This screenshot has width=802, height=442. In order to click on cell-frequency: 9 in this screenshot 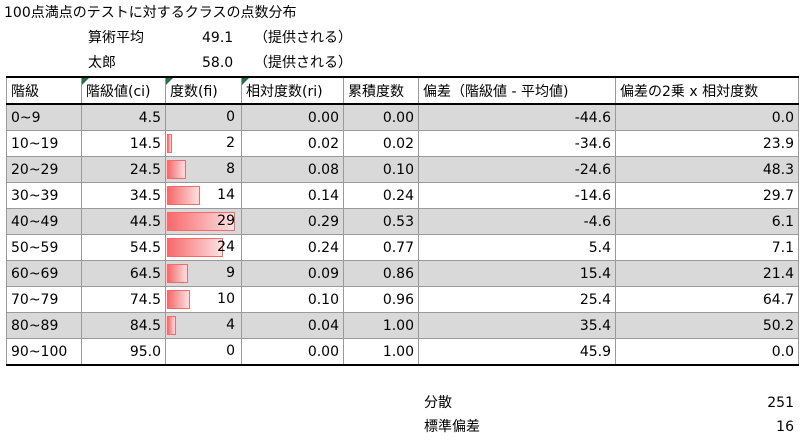, I will do `click(203, 273)`.